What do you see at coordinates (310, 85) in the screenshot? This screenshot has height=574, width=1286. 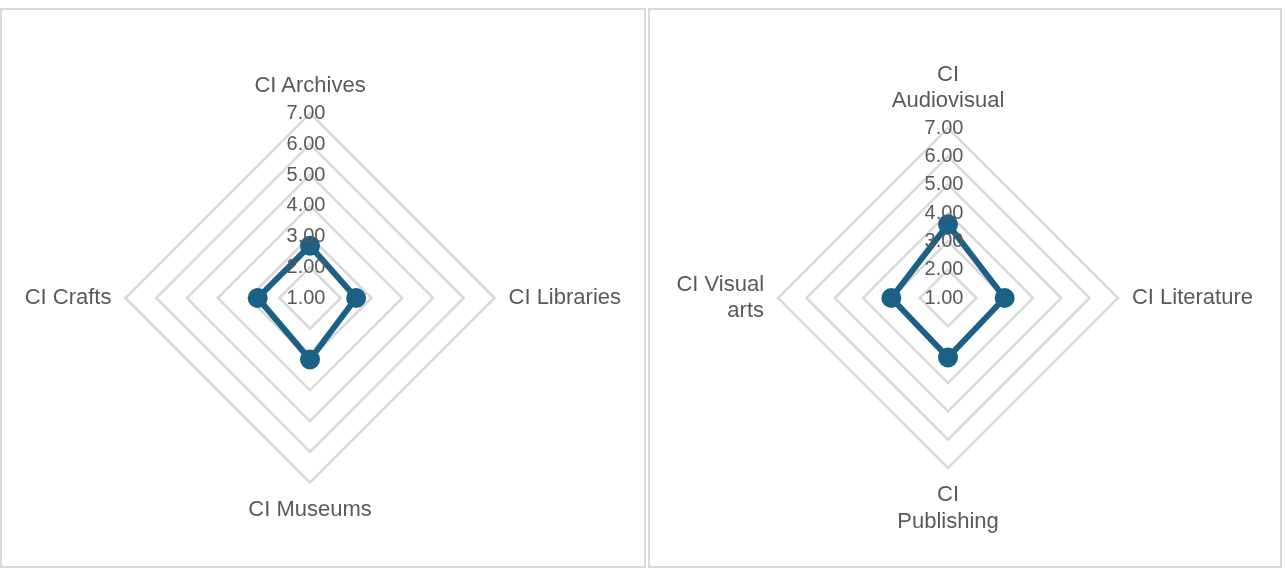 I see `spoke-label: CI Archives` at bounding box center [310, 85].